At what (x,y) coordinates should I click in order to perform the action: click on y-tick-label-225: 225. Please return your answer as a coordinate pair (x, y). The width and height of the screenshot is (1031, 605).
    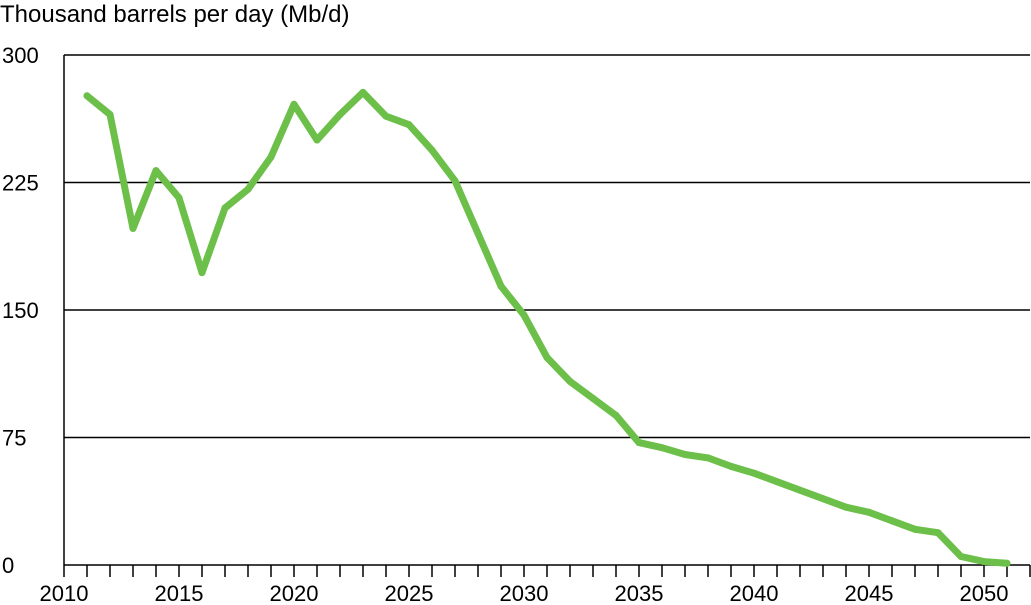
    Looking at the image, I should click on (20, 183).